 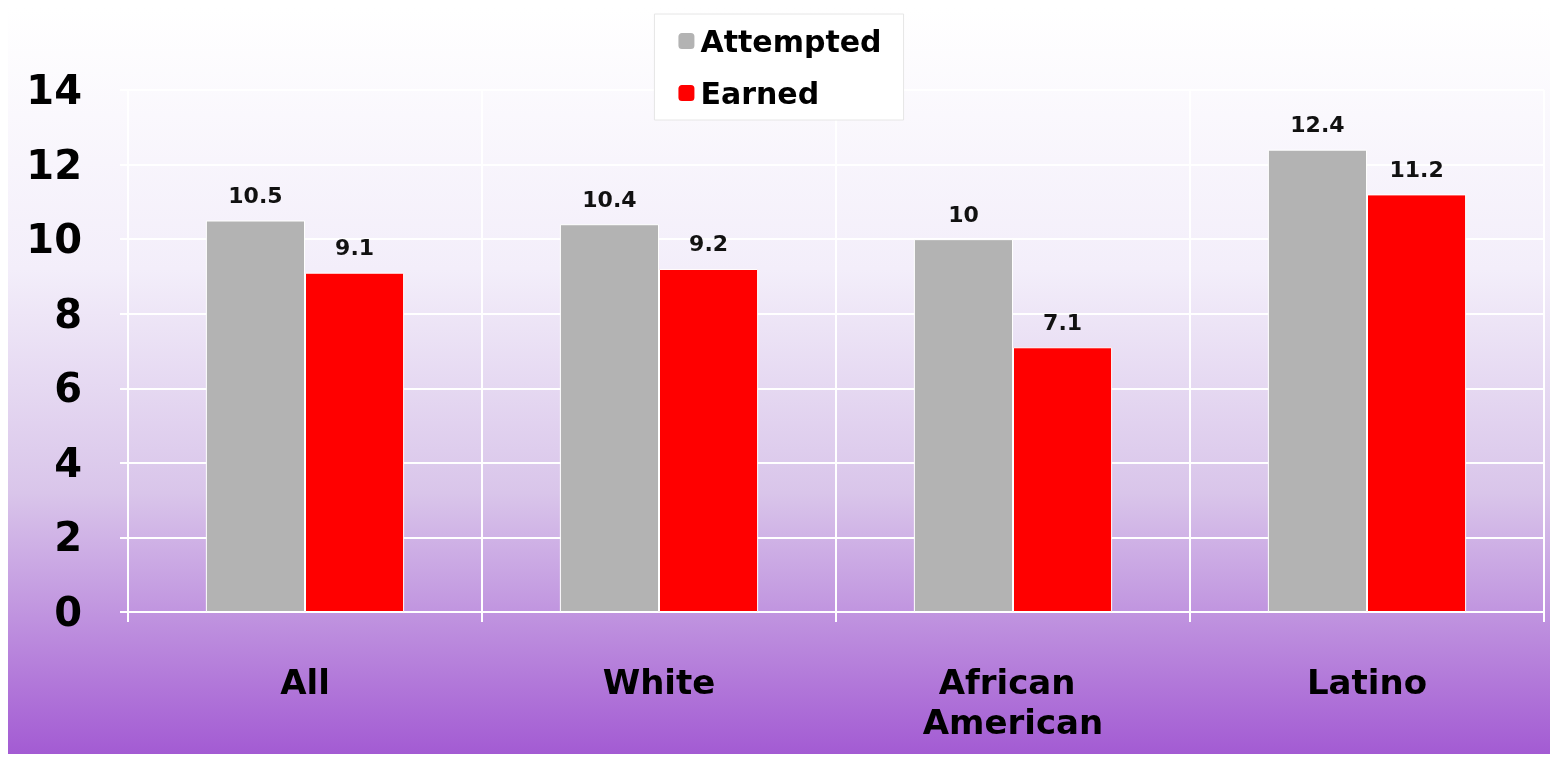 I want to click on y-tick-label: 10, so click(x=54, y=239).